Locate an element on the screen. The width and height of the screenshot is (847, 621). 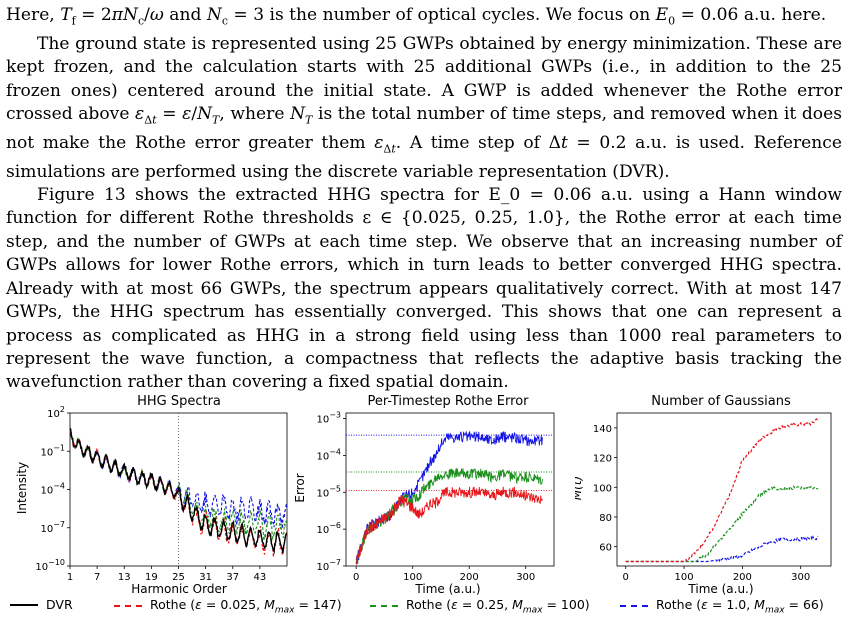
y-tick-label: 10−10 is located at coordinates (50, 565).